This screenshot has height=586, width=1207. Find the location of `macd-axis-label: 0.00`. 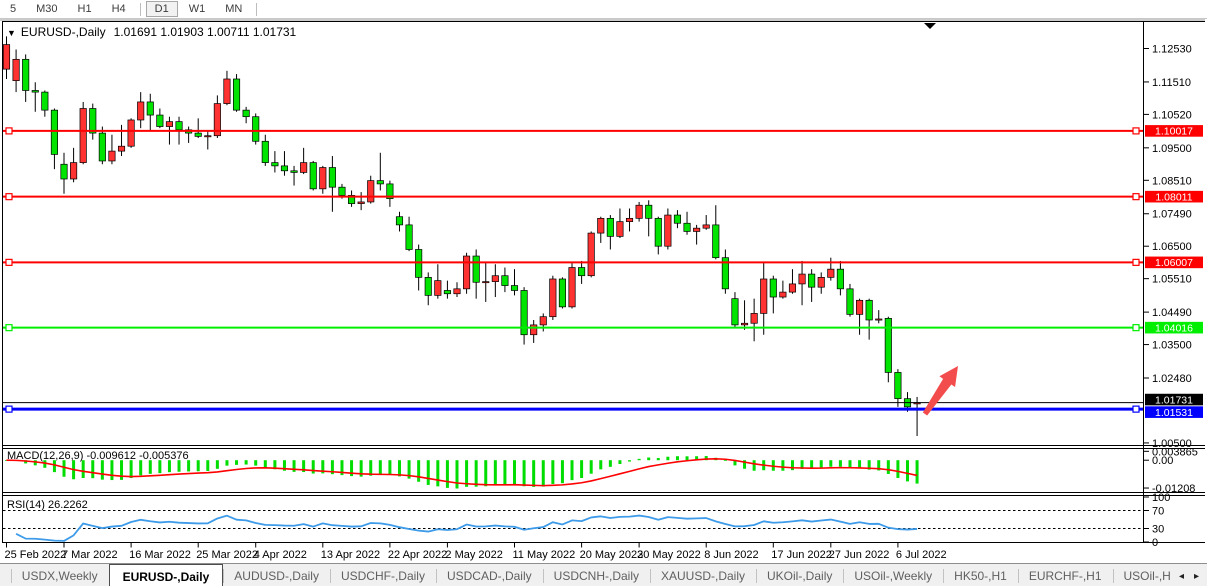

macd-axis-label: 0.00 is located at coordinates (1162, 461).